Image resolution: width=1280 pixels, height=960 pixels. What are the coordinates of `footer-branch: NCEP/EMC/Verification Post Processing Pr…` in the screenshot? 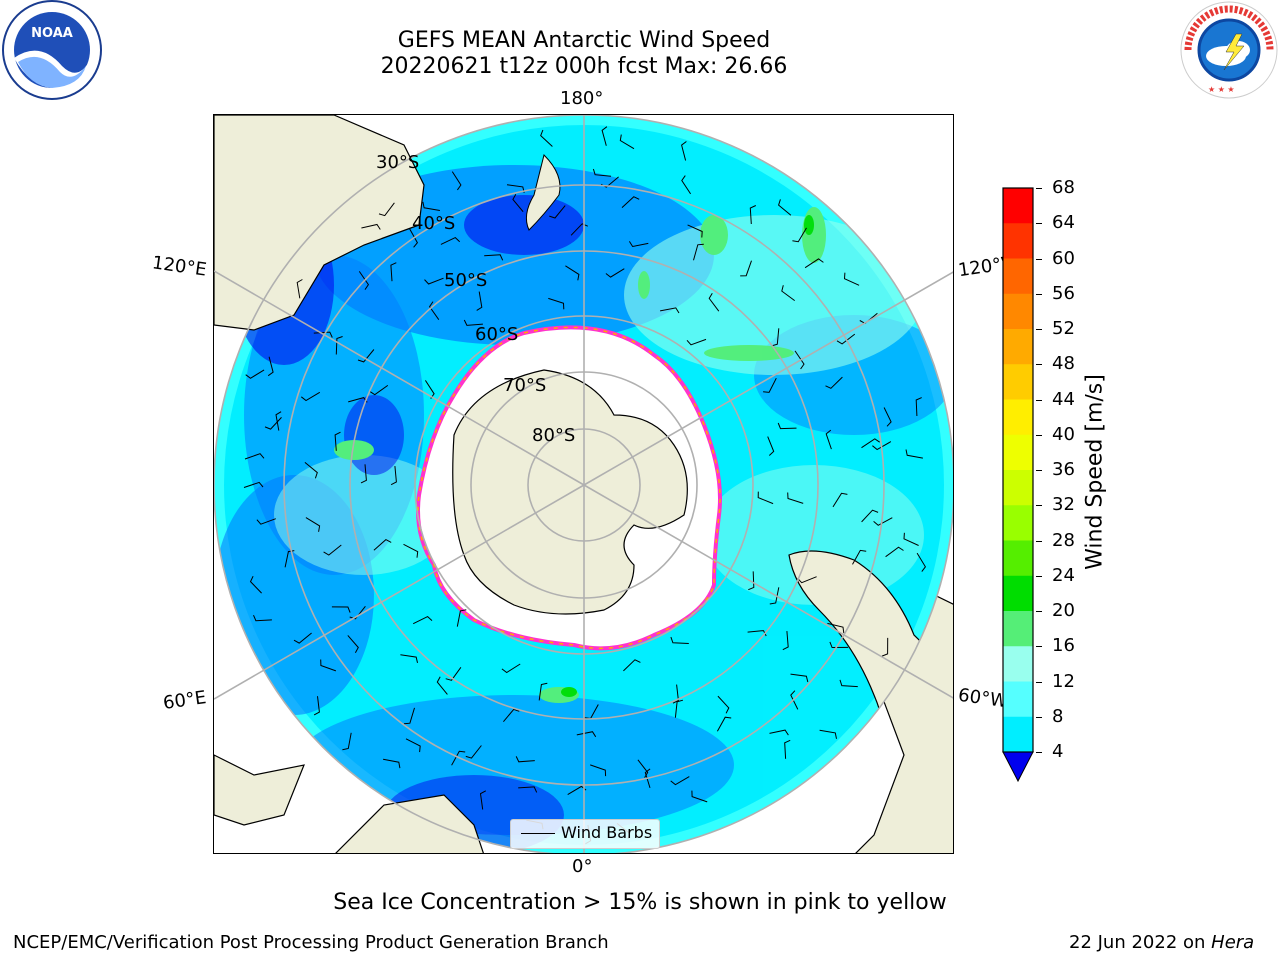 It's located at (311, 942).